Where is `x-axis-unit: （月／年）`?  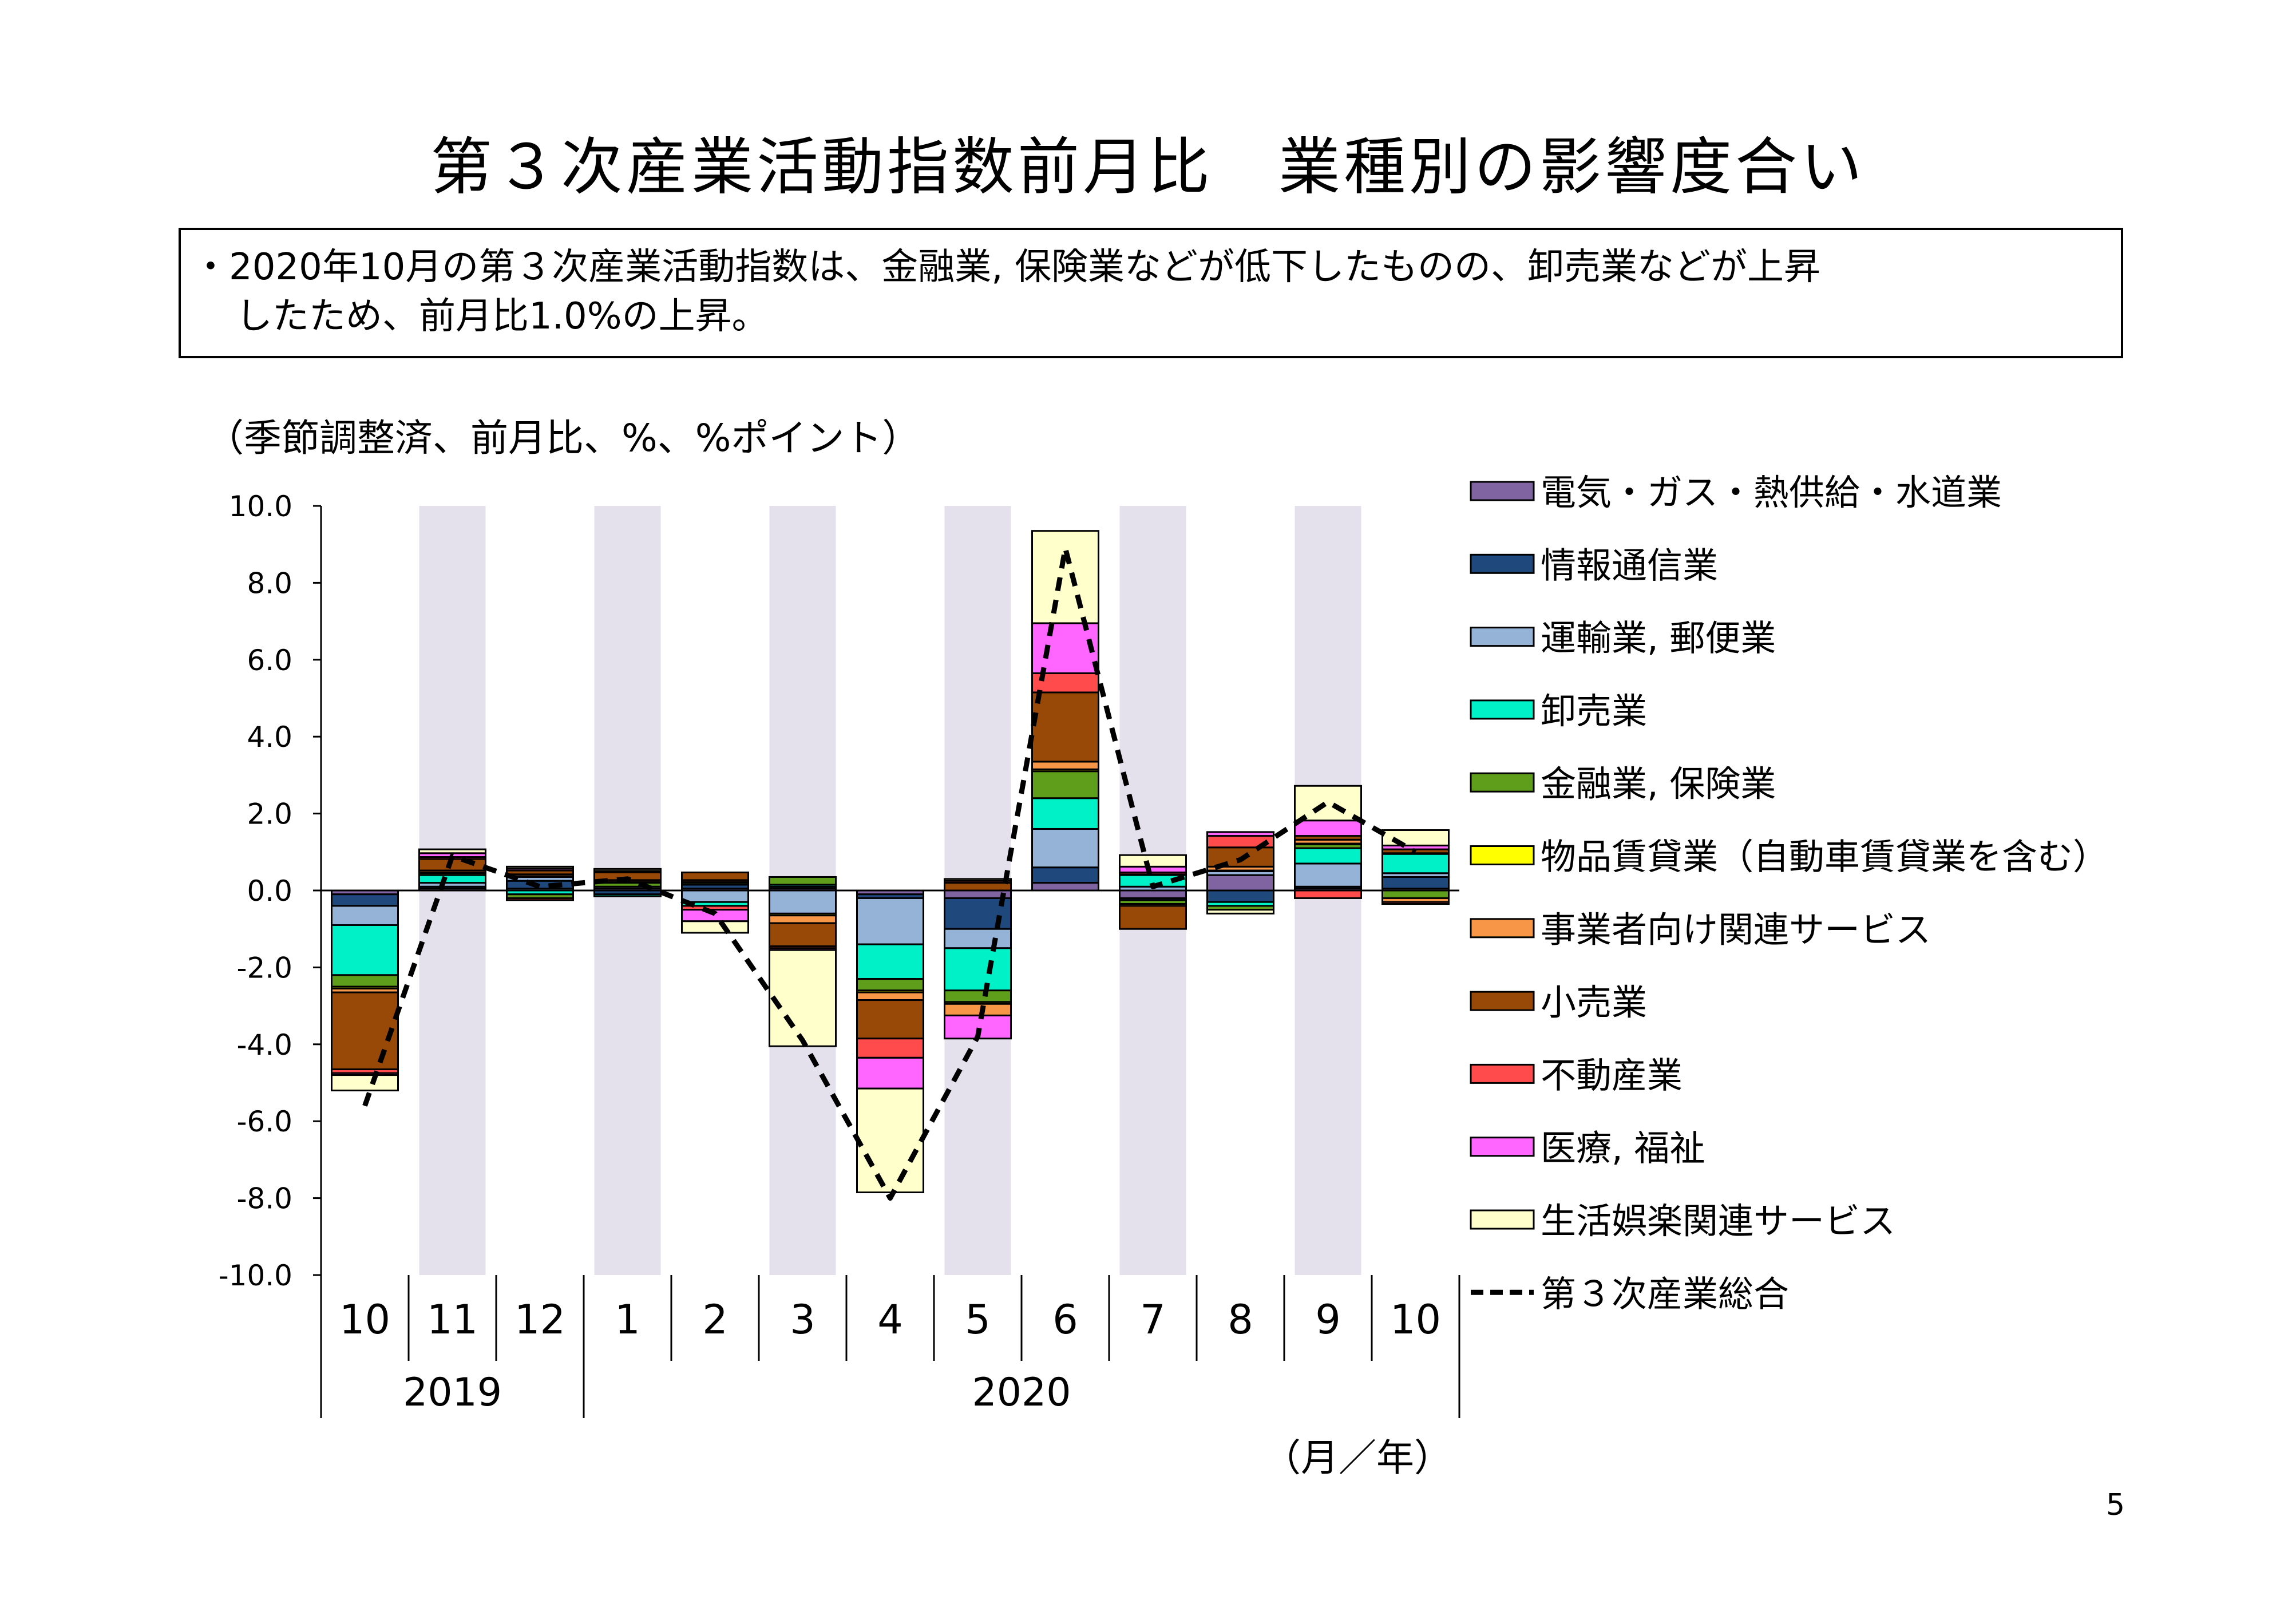 x-axis-unit: （月／年） is located at coordinates (1357, 1458).